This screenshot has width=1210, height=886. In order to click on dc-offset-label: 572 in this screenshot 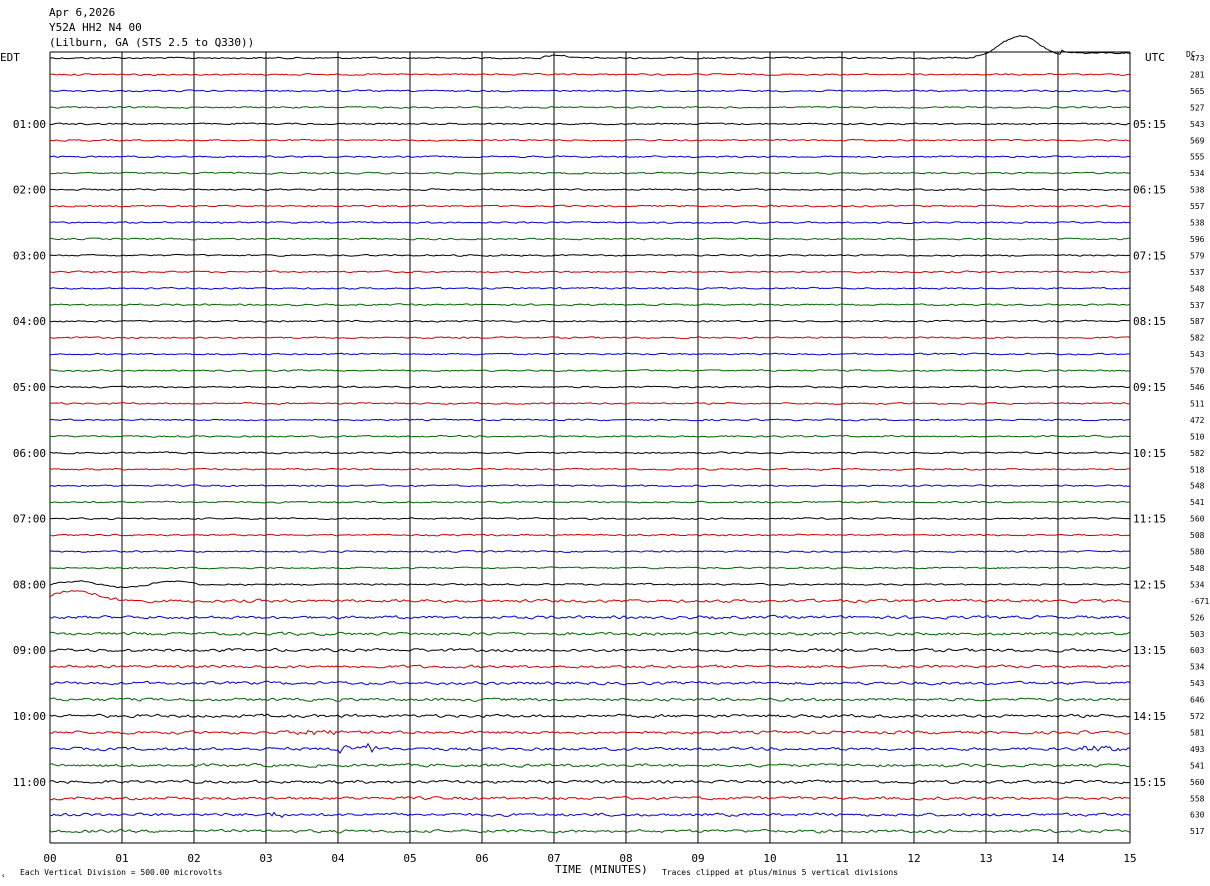, I will do `click(1197, 716)`.